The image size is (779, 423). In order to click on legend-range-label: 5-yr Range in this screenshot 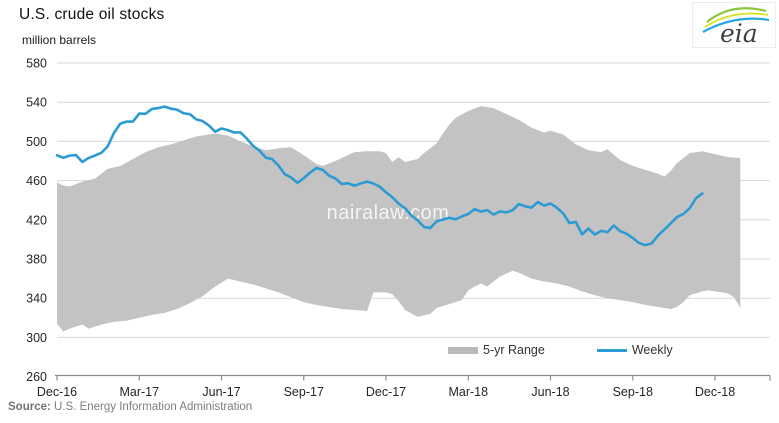, I will do `click(514, 350)`.